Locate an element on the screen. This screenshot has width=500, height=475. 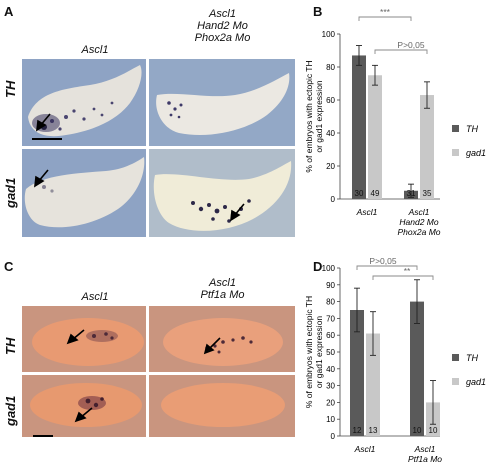
header-line: Hand2 Mo is located at coordinates (222, 26).